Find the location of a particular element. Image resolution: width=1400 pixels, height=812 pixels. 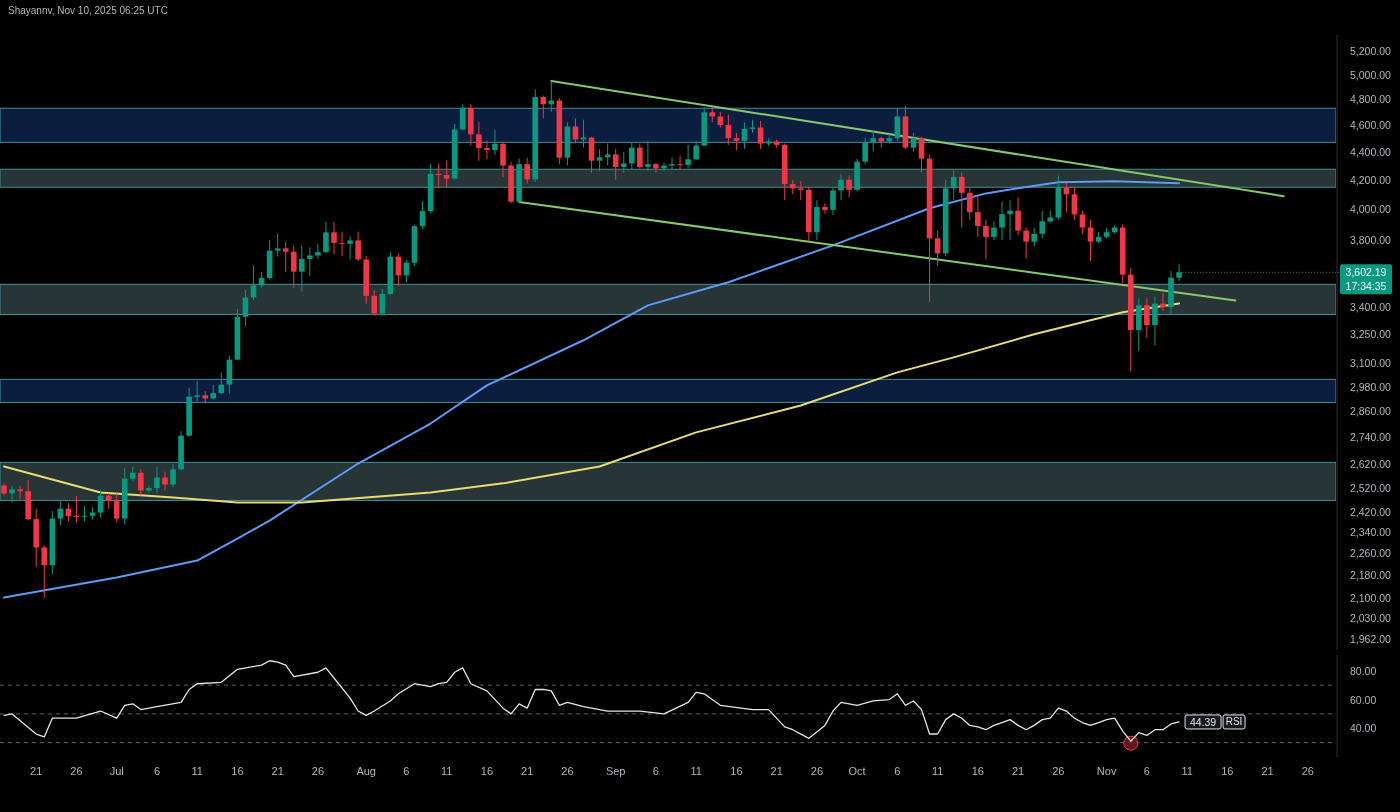

y-tick-label: 2,980.00 is located at coordinates (1371, 386).